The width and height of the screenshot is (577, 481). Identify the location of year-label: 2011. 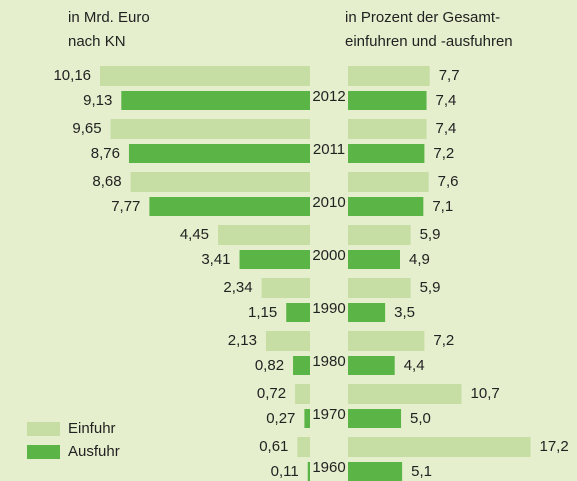
(329, 149).